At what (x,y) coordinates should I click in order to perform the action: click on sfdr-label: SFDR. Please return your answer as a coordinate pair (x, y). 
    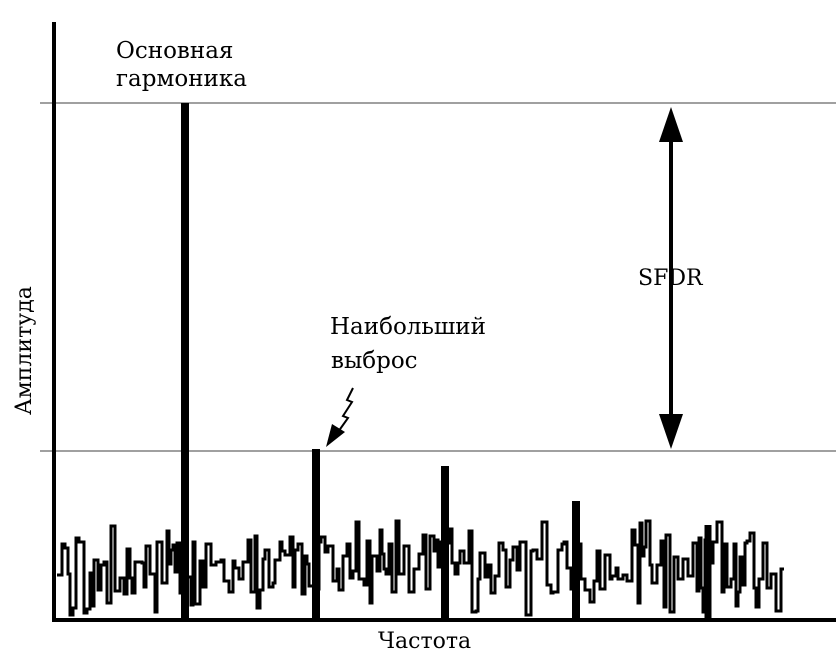
    Looking at the image, I should click on (671, 278).